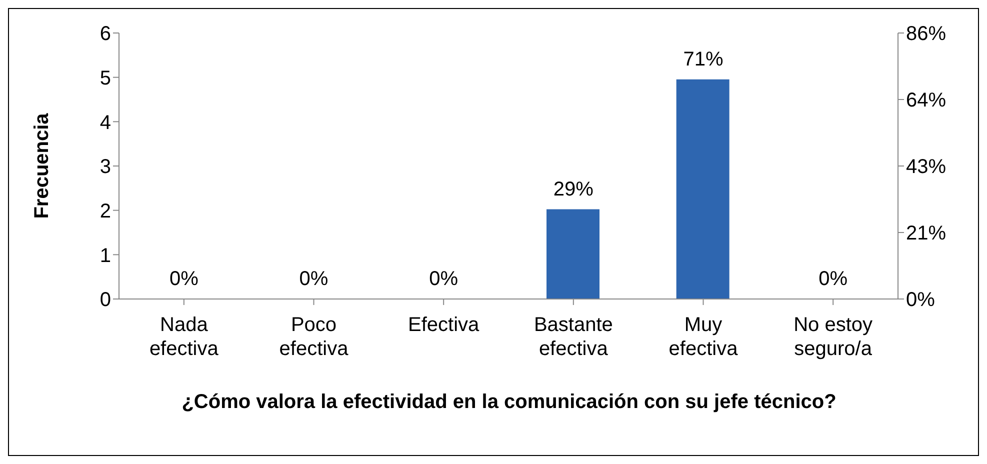 This screenshot has width=987, height=464. What do you see at coordinates (42, 165) in the screenshot?
I see `y-axis-title: Frecuencia` at bounding box center [42, 165].